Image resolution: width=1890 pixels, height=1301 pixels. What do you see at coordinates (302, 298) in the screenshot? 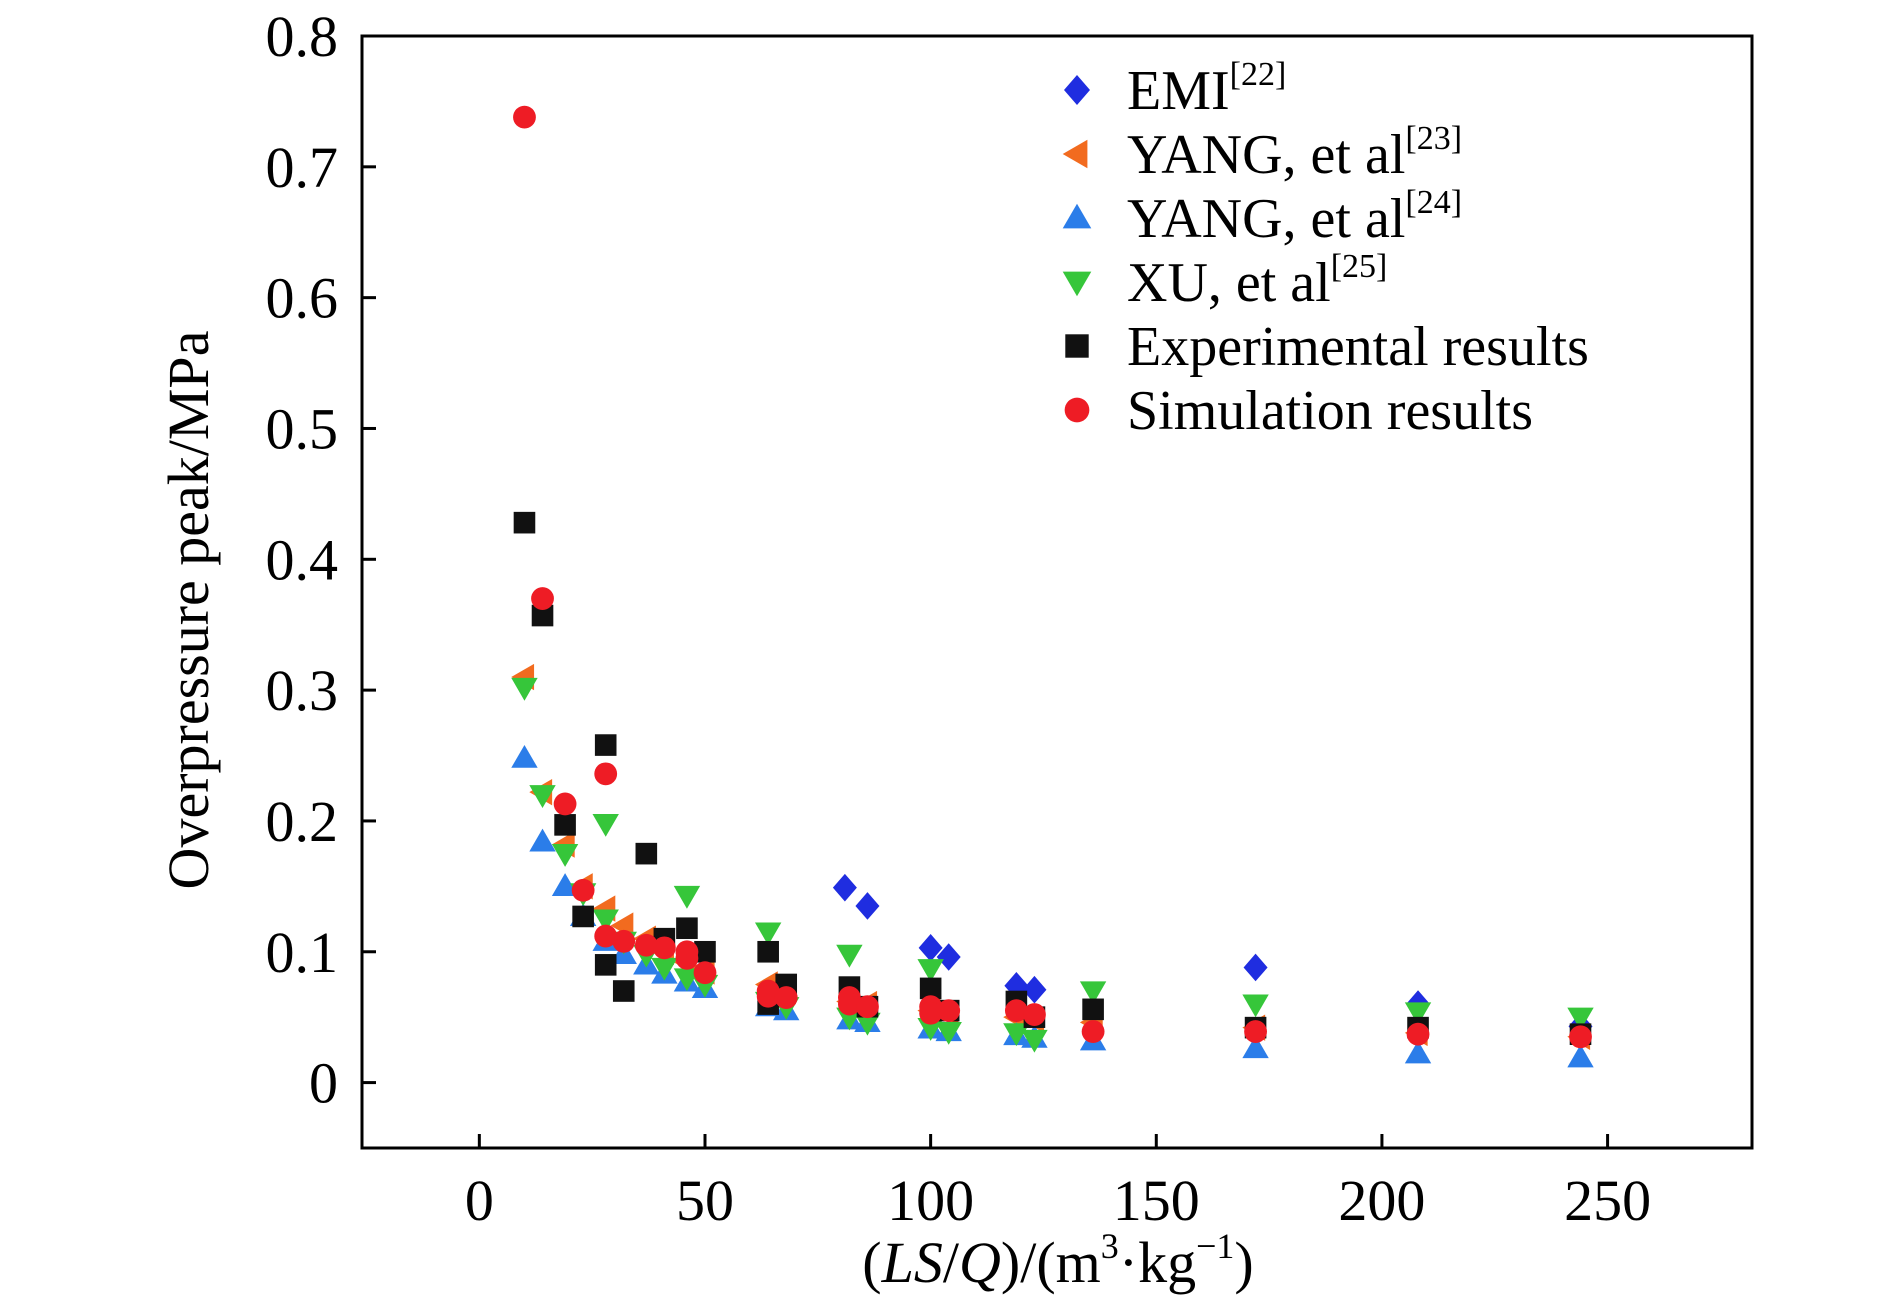
I see `y-tick-label: 0.6` at bounding box center [302, 298].